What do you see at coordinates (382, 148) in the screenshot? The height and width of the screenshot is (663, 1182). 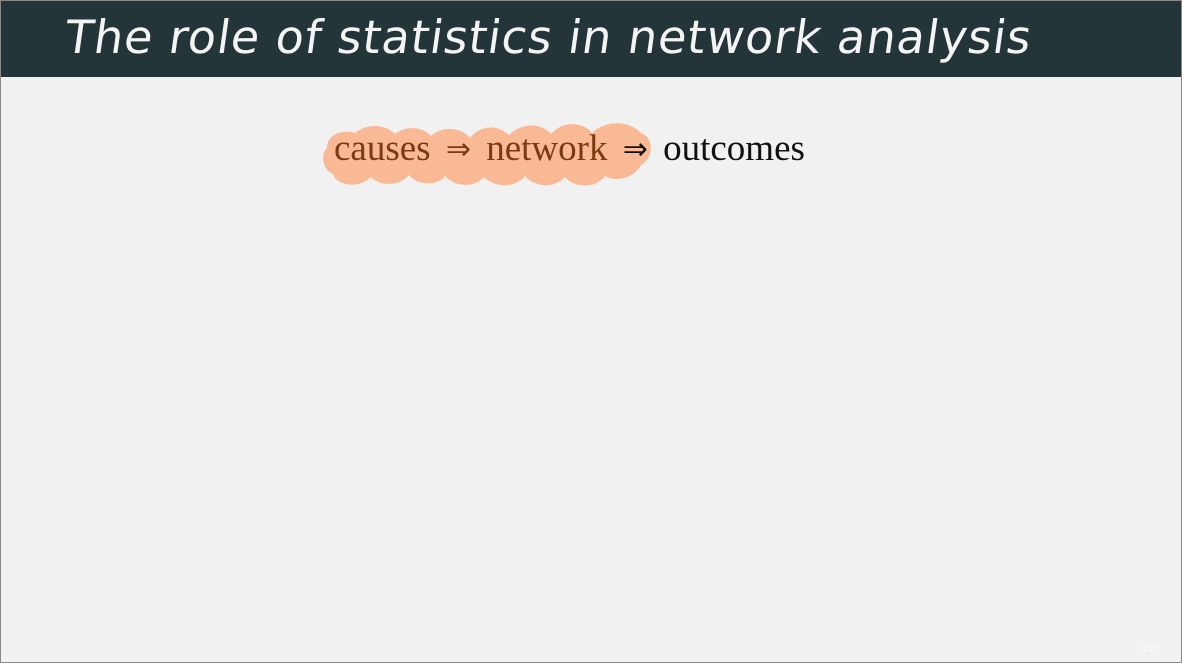 I see `causes-term: causes` at bounding box center [382, 148].